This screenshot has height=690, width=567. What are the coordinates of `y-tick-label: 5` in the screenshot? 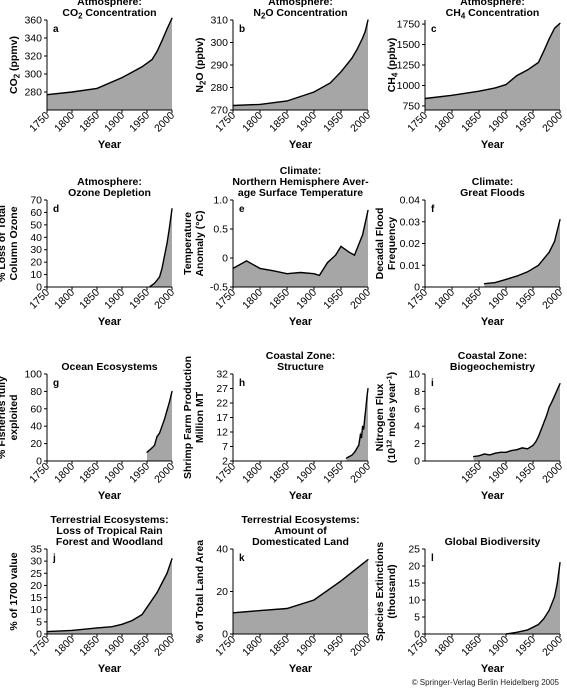 It's located at (417, 618).